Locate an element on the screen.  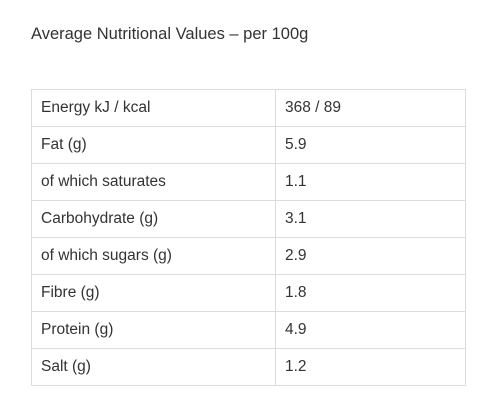
table-row-salt: Salt (g) 1.2 is located at coordinates (248, 367).